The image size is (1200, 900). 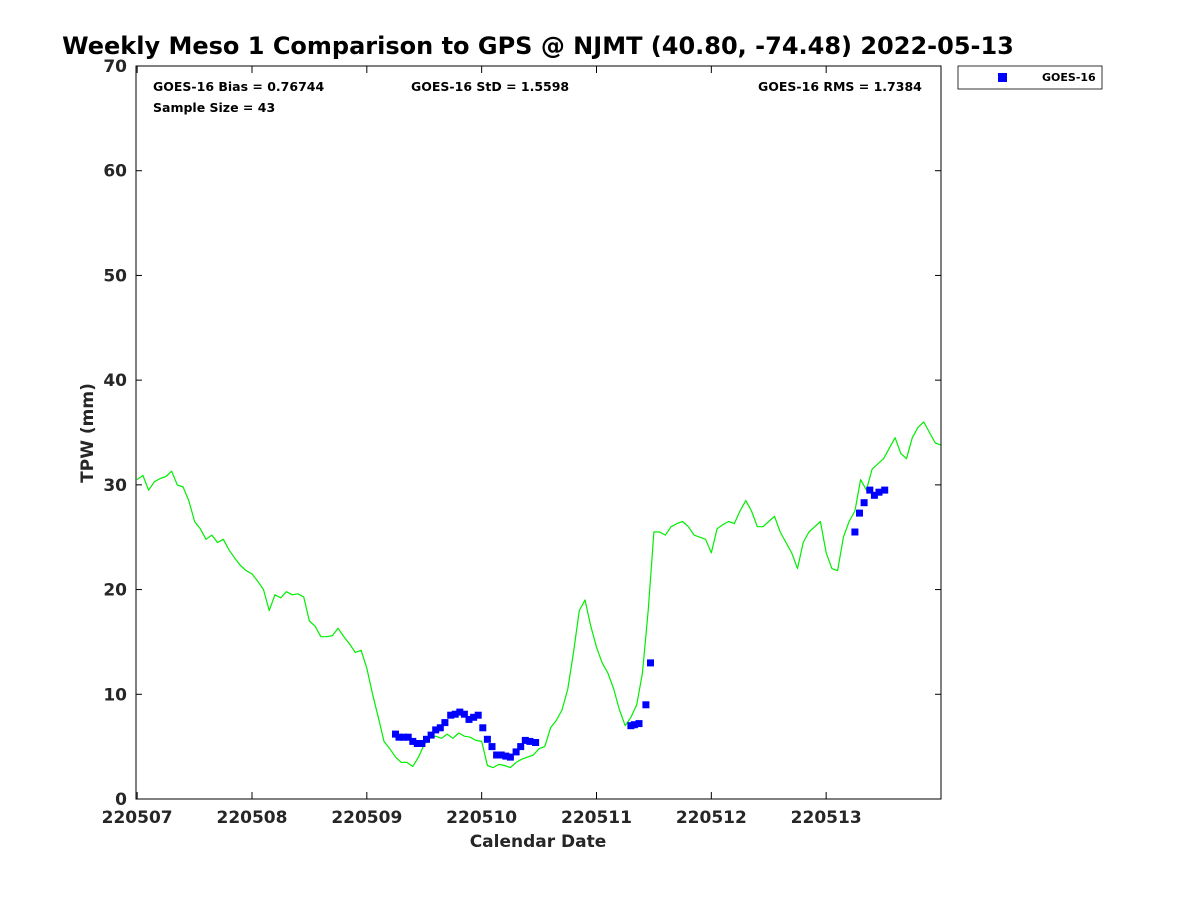 I want to click on x-tick-label: 220513, so click(x=826, y=818).